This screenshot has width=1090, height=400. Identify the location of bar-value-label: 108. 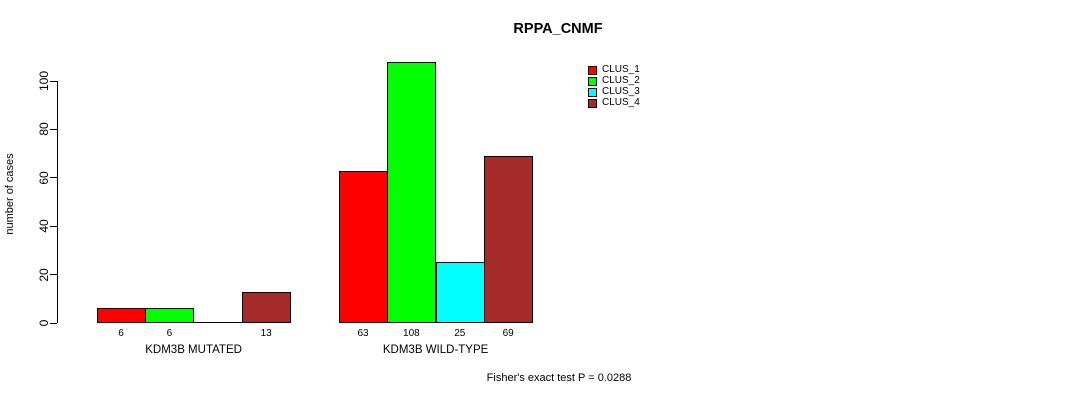
(411, 333).